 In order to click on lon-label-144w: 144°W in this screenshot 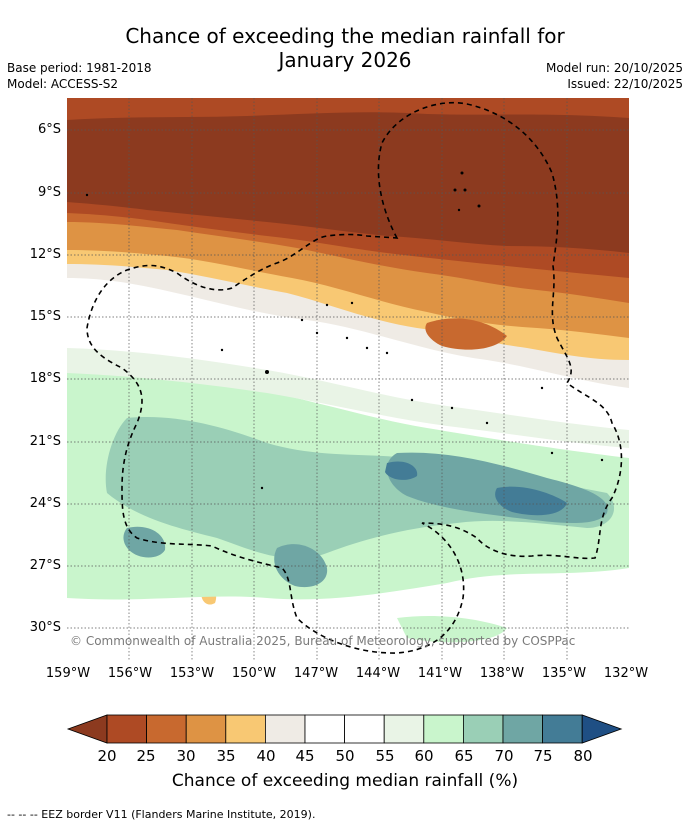, I will do `click(378, 673)`.